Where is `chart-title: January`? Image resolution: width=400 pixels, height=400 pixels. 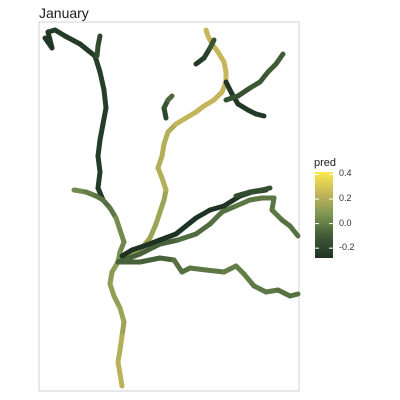
chart-title: January is located at coordinates (64, 13).